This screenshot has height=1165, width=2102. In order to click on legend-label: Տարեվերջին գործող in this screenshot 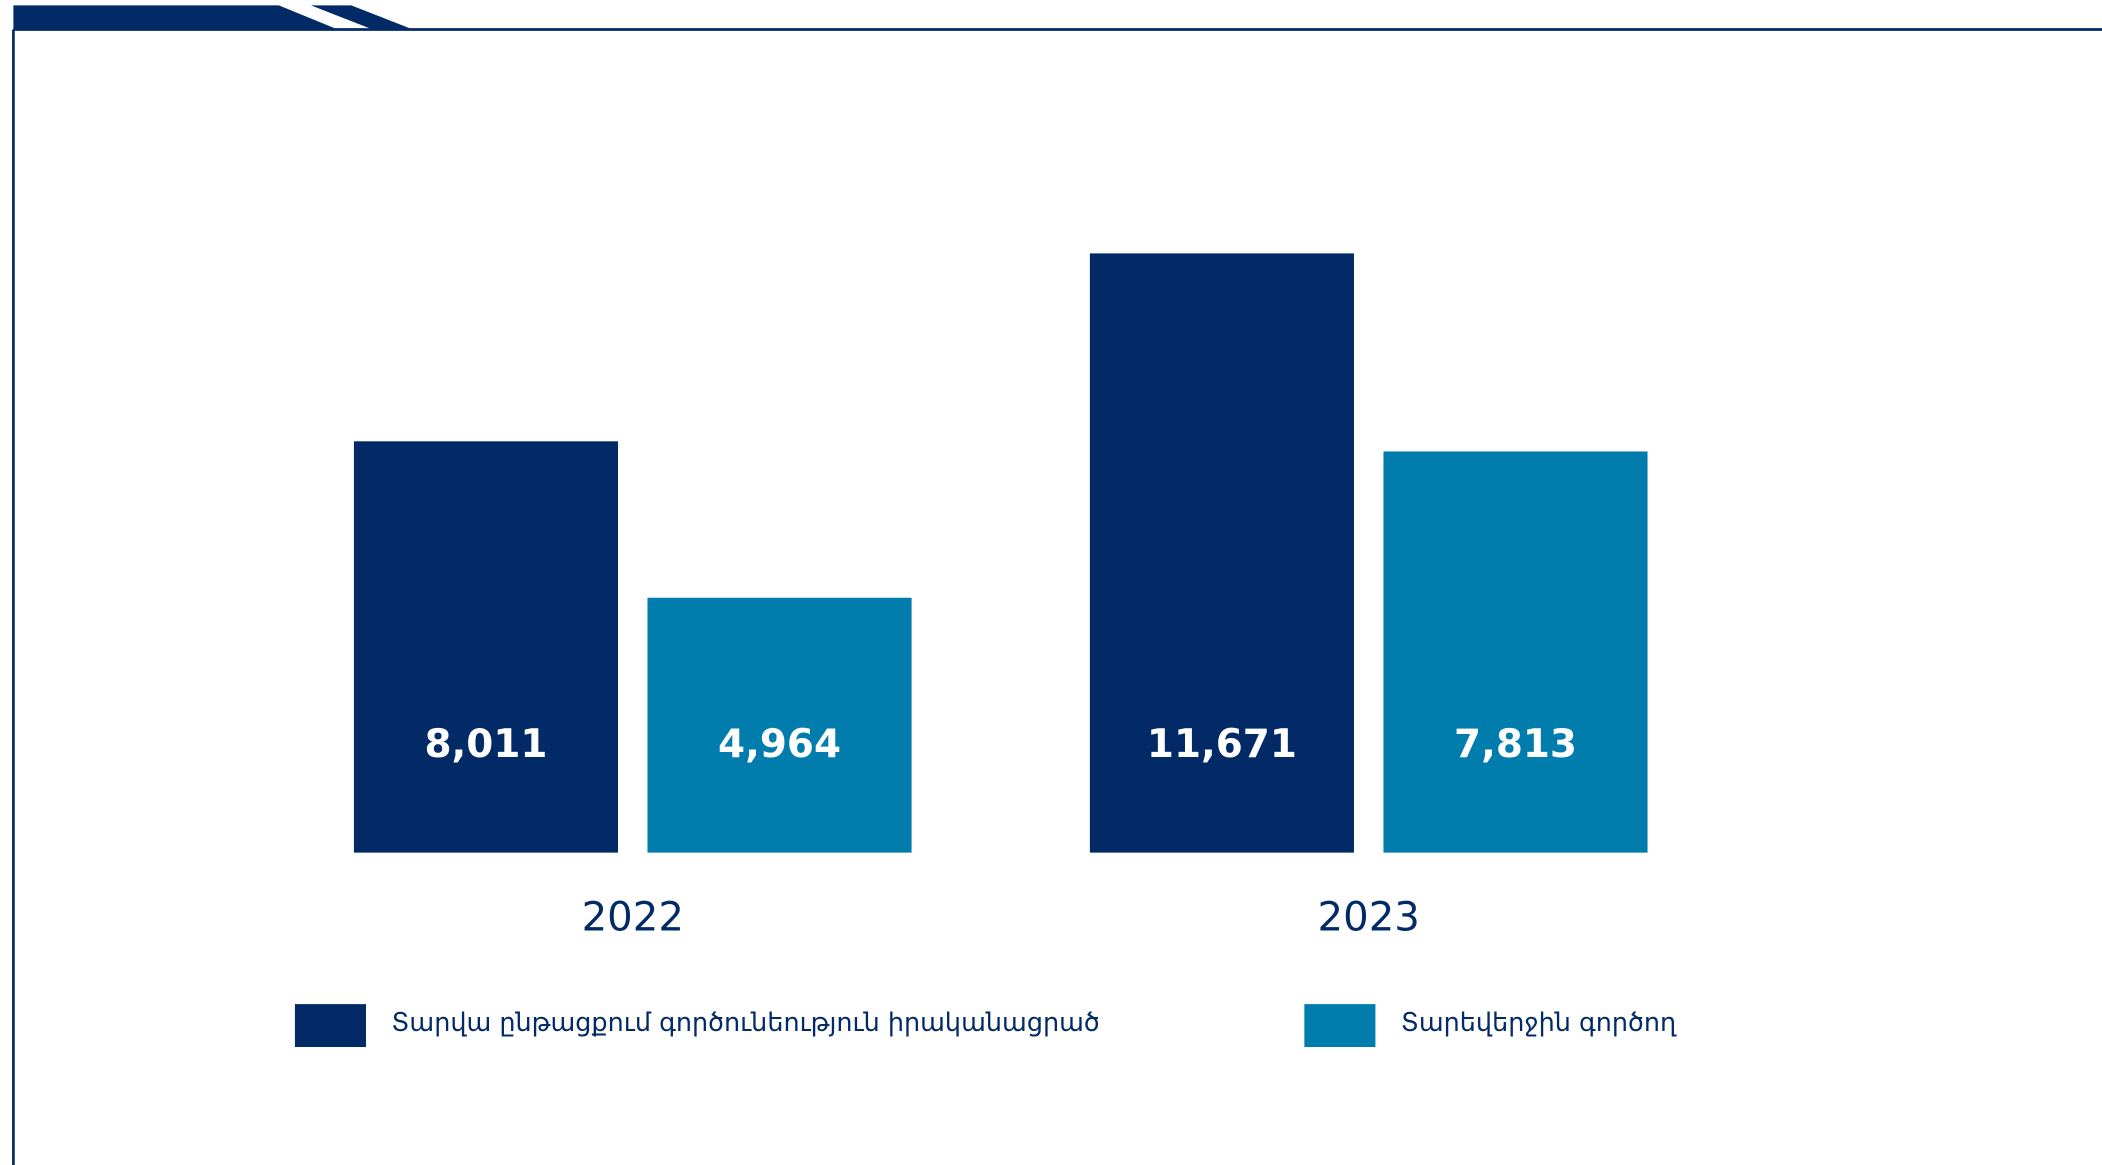, I will do `click(1539, 1023)`.